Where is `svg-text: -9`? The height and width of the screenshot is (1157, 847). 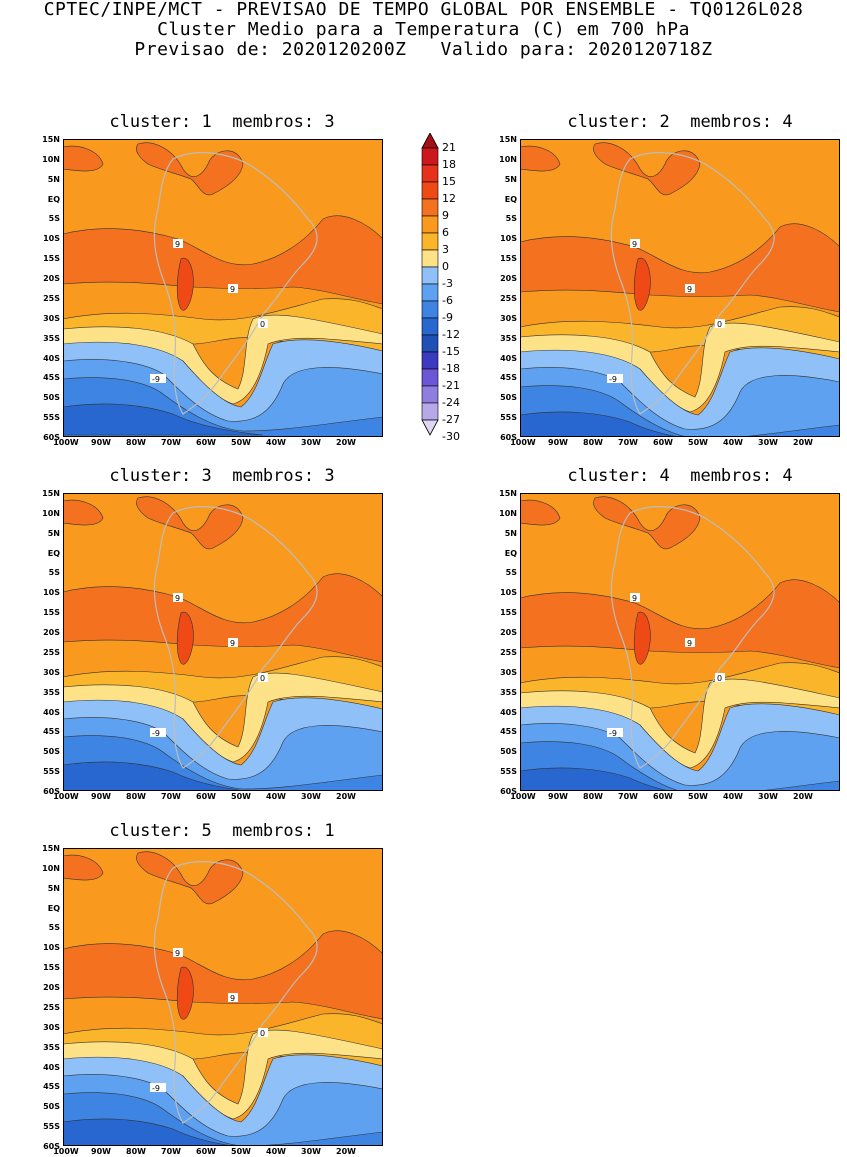
svg-text: -9 is located at coordinates (613, 379).